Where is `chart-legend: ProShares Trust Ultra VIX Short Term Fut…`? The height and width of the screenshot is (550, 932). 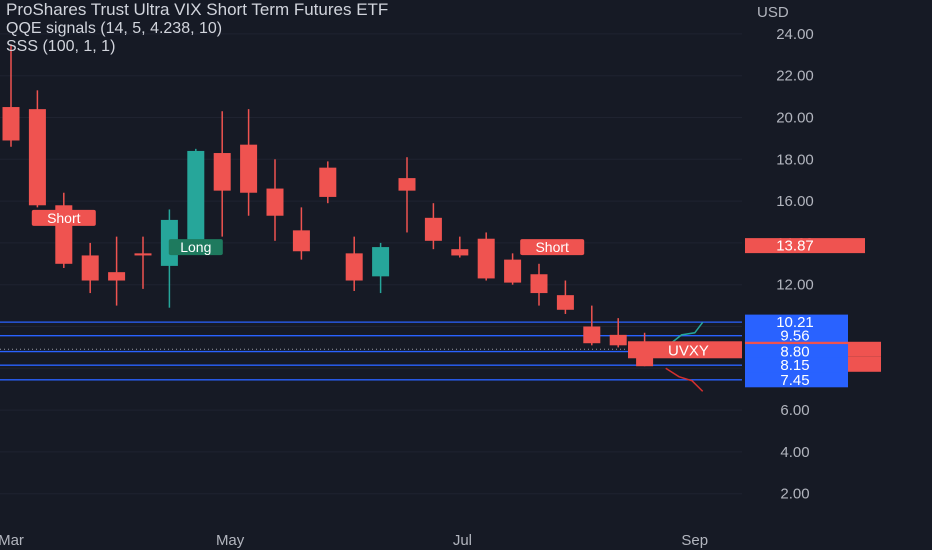
chart-legend: ProShares Trust Ultra VIX Short Term Fut… is located at coordinates (373, 28).